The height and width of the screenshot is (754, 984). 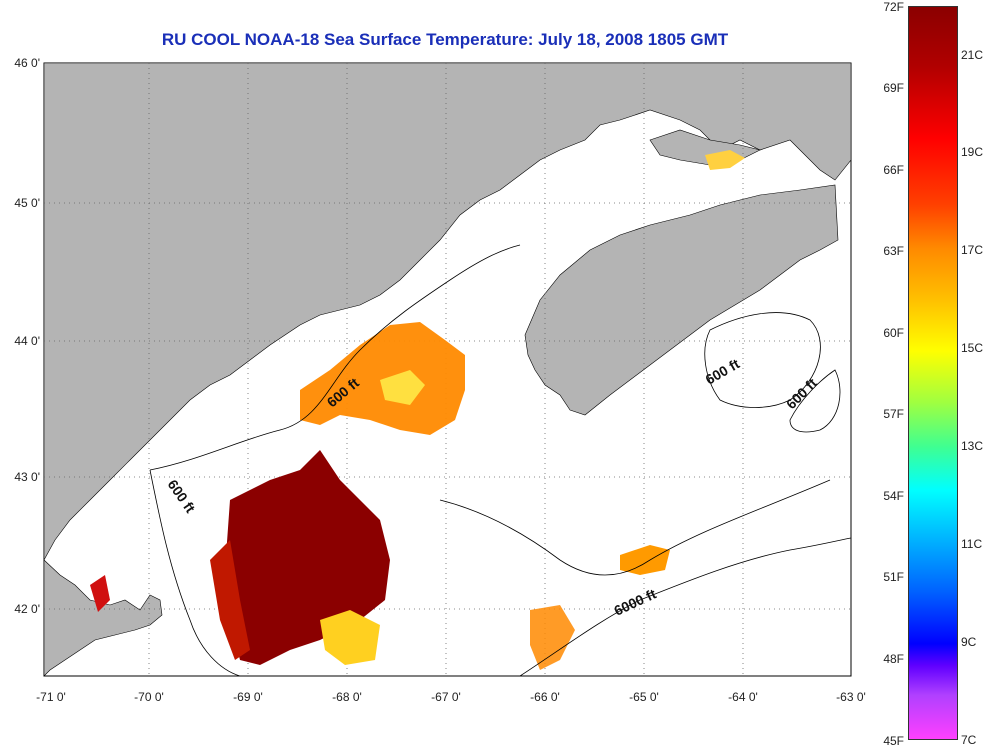 I want to click on sst-patch-shelf-orange, so click(x=645, y=560).